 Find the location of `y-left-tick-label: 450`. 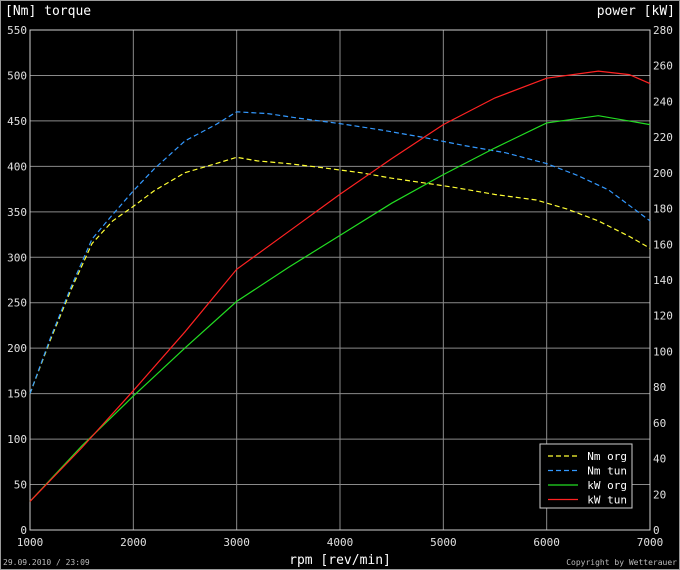

y-left-tick-label: 450 is located at coordinates (17, 121).